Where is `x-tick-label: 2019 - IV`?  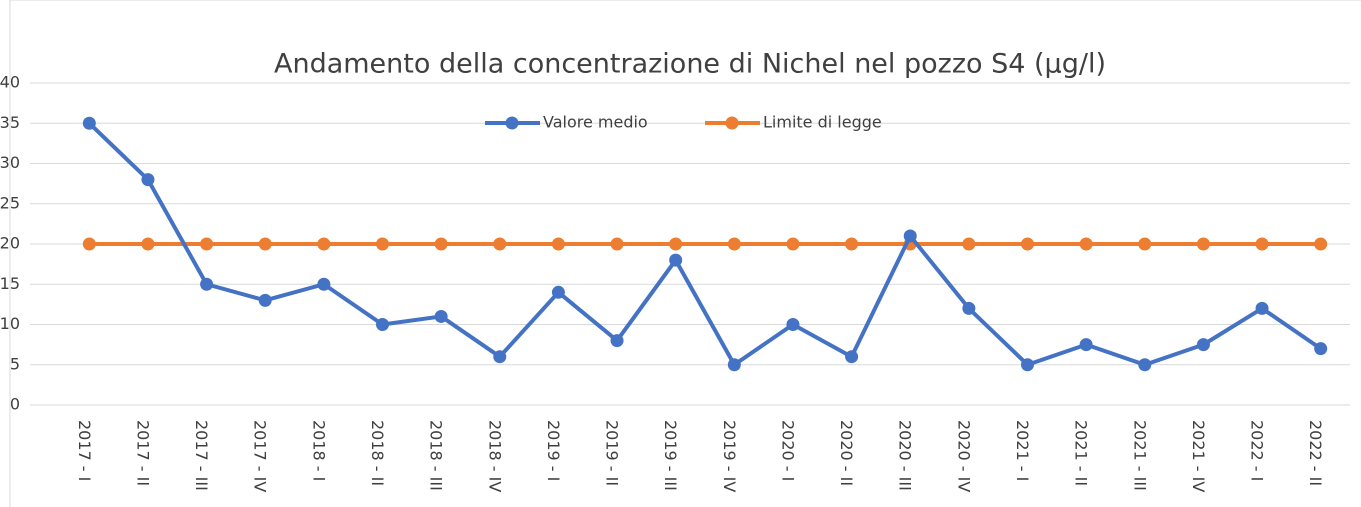
x-tick-label: 2019 - IV is located at coordinates (729, 456).